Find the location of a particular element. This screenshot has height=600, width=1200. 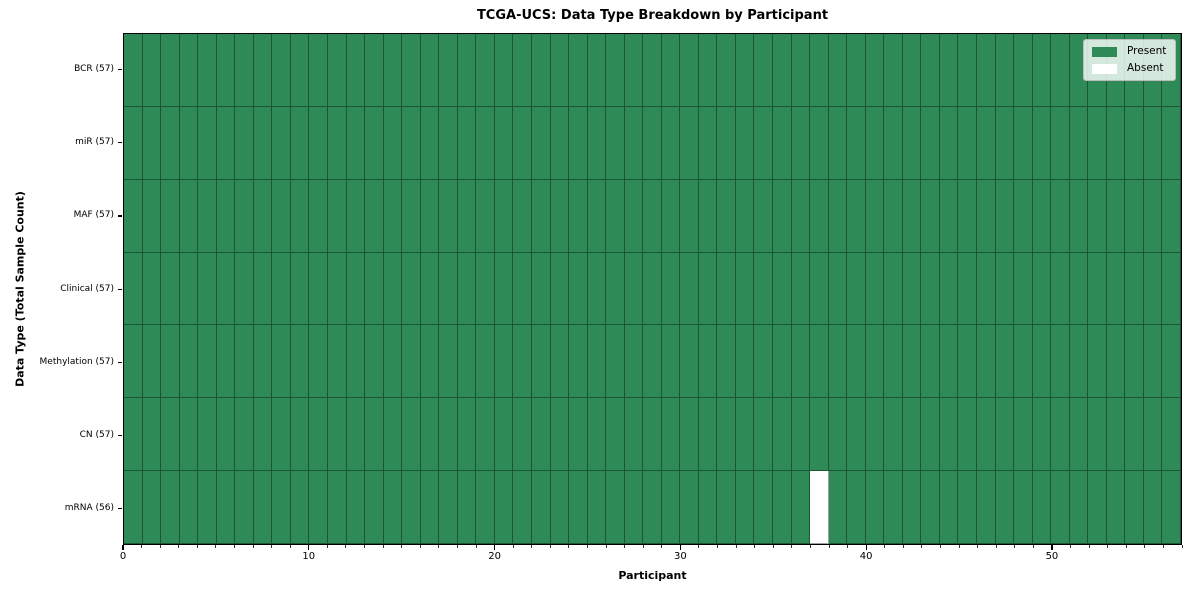

y-tick-label-Clinical: Clinical (57) is located at coordinates (87, 288).